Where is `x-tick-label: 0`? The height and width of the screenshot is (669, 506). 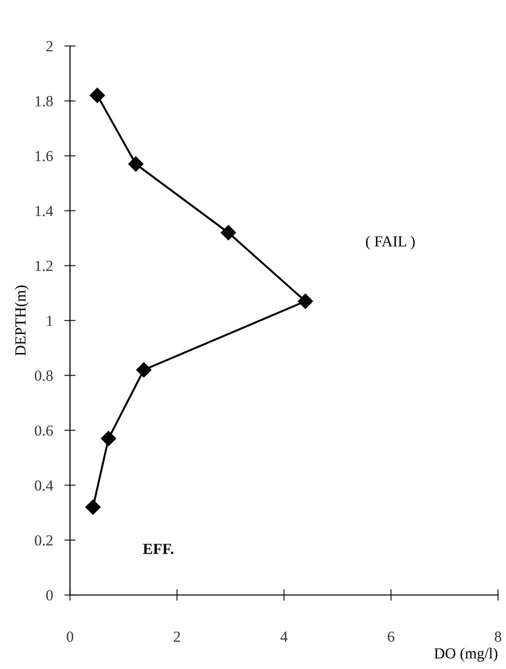 x-tick-label: 0 is located at coordinates (70, 637).